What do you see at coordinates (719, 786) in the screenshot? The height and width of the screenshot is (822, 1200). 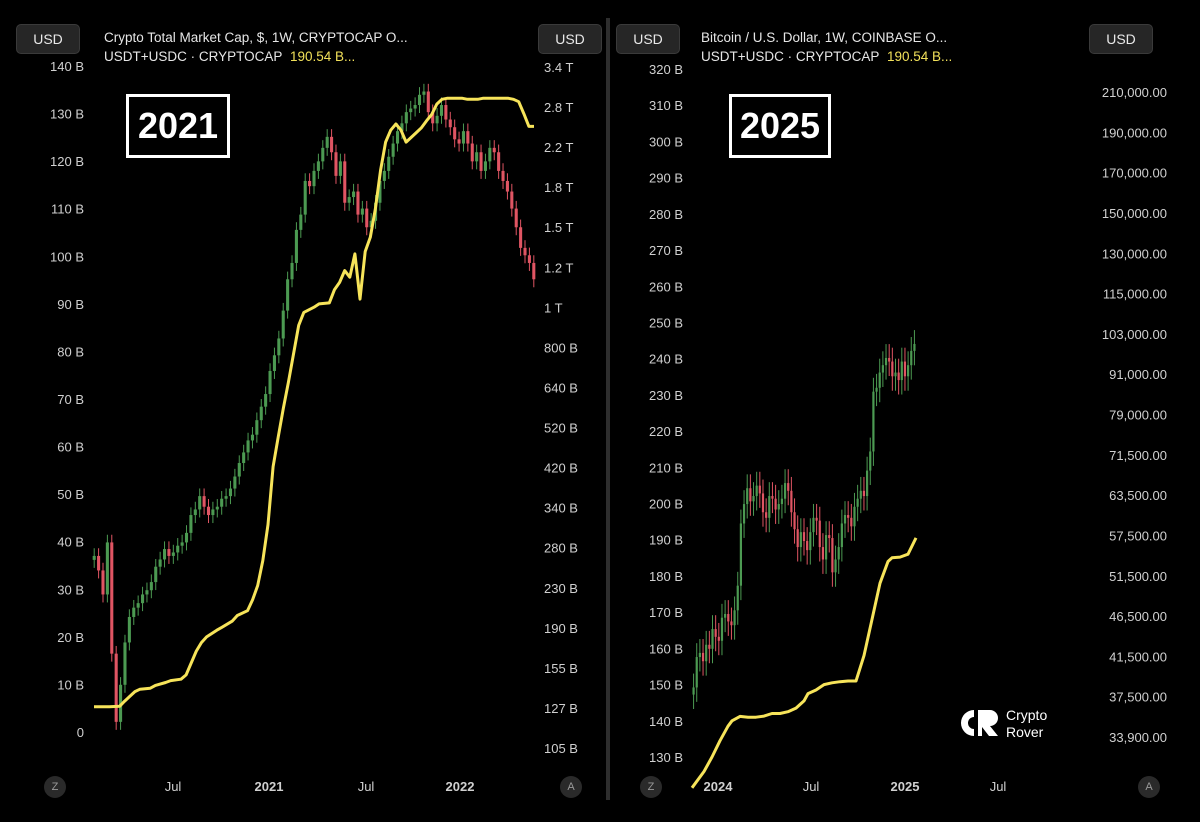 I see `x-axis-tick-label: 2024` at bounding box center [719, 786].